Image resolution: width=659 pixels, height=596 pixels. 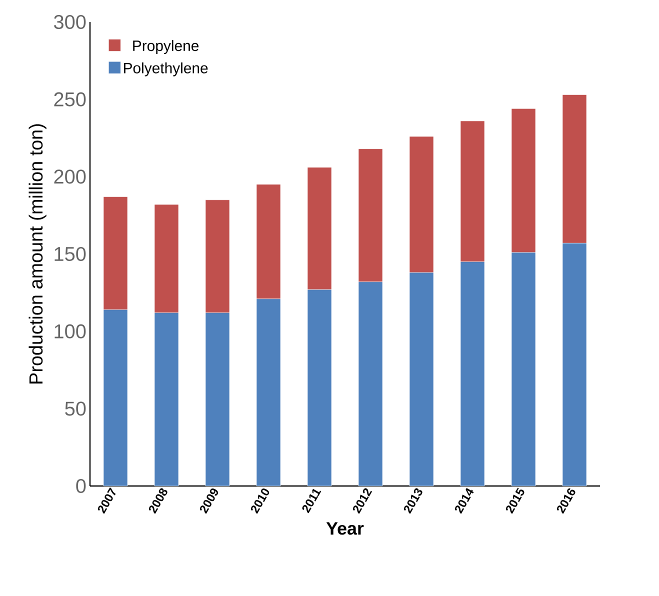 What do you see at coordinates (70, 254) in the screenshot?
I see `y-tick-label: 150` at bounding box center [70, 254].